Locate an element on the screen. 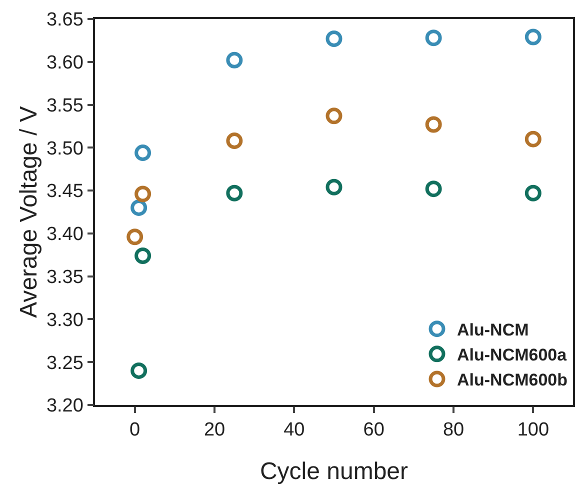  y-tick-label: 3.45 is located at coordinates (65, 191).